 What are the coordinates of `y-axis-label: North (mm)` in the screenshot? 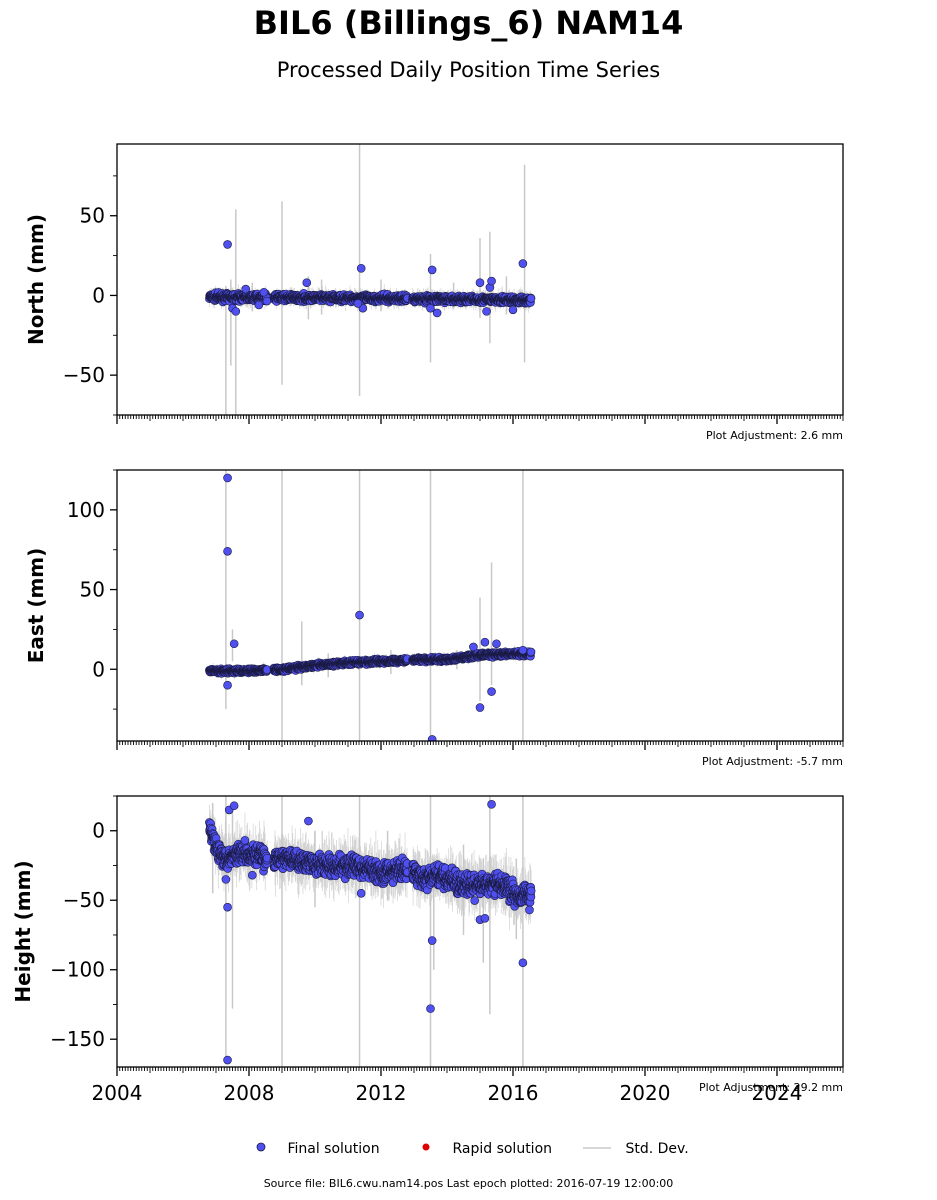 It's located at (36, 279).